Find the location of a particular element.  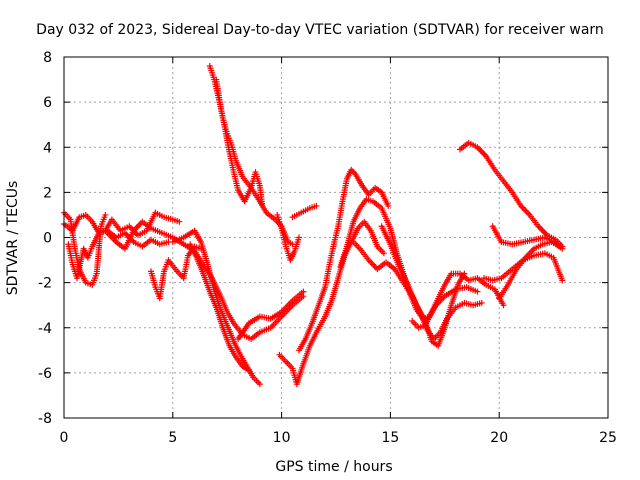

y-tick-label: -2 is located at coordinates (45, 284).